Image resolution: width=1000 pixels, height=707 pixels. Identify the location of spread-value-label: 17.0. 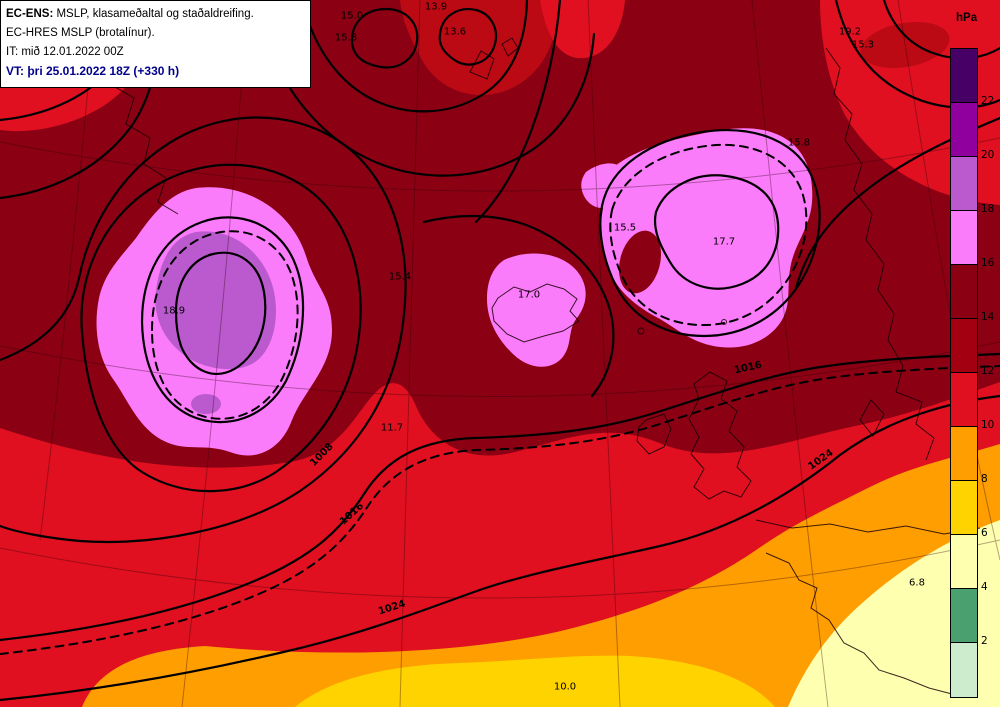
(529, 295).